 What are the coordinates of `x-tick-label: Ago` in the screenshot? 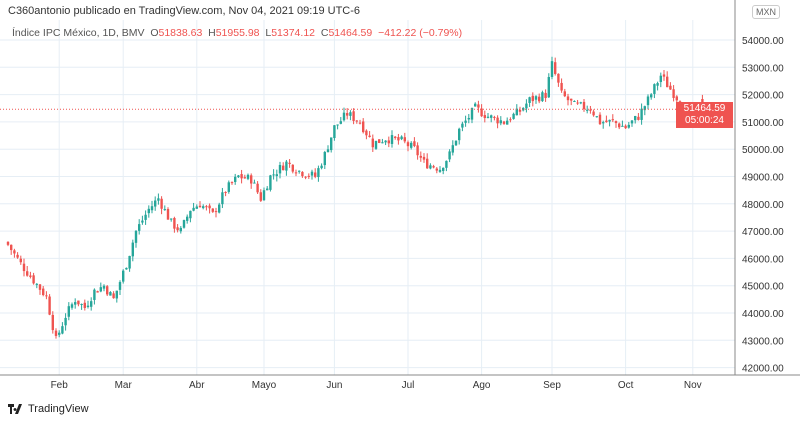 It's located at (482, 385).